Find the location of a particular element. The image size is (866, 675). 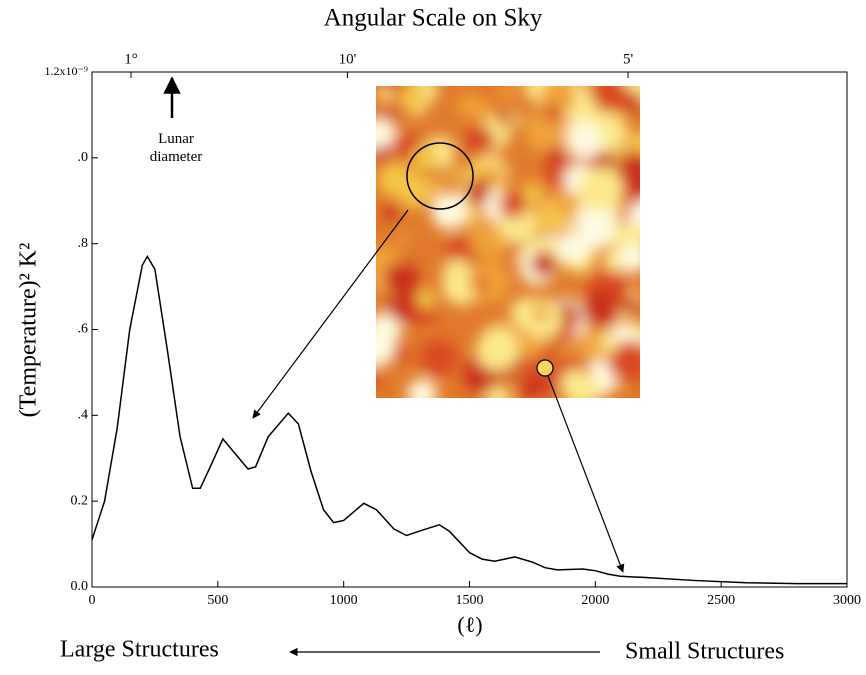

large-circle is located at coordinates (440, 176).